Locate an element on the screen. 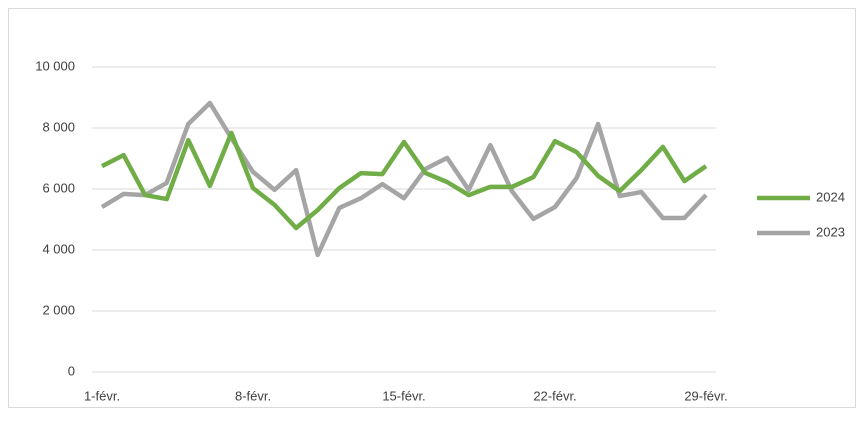 Image resolution: width=864 pixels, height=421 pixels. x-tick-label: 22-févr. is located at coordinates (554, 395).